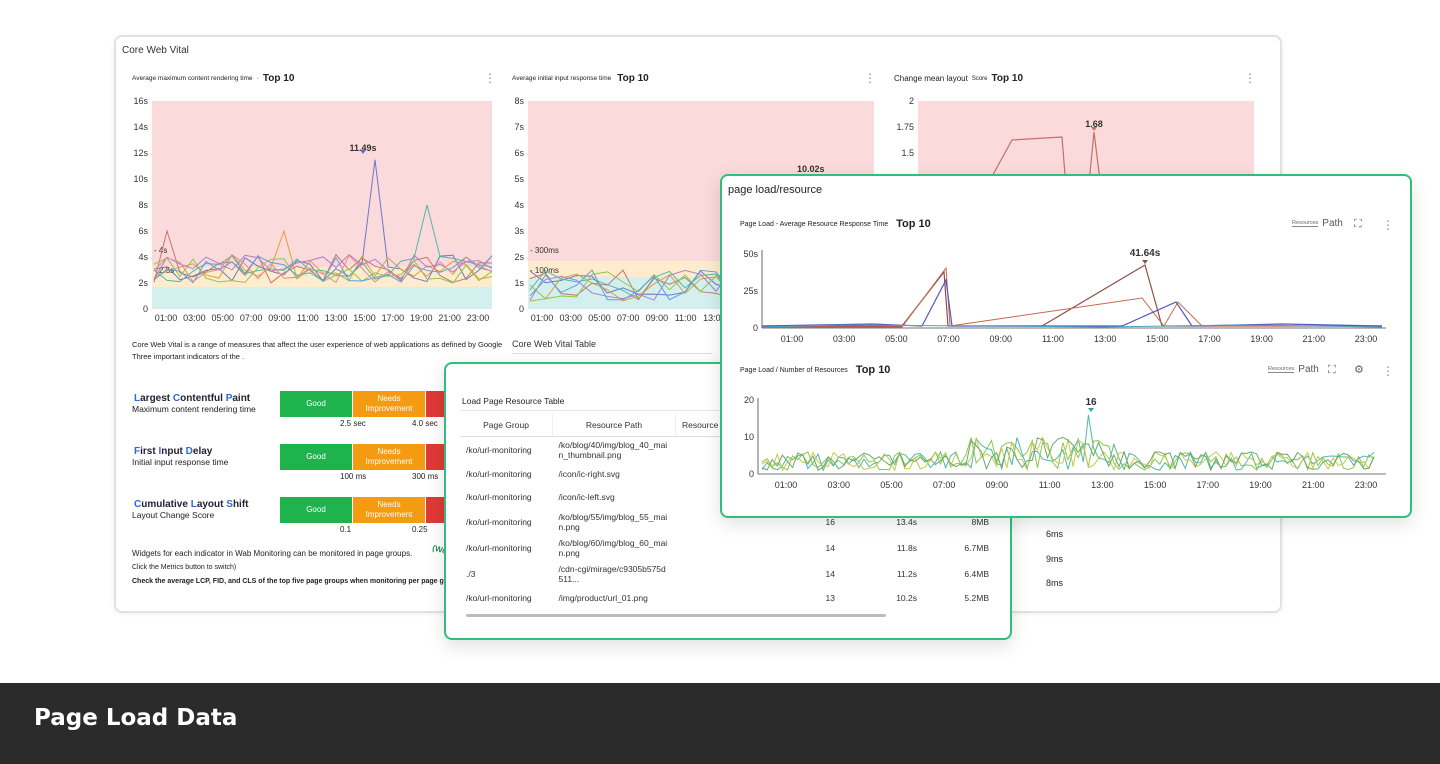 The height and width of the screenshot is (764, 1440). What do you see at coordinates (728, 474) in the screenshot?
I see `table-row: /ko/url-monitoring /icon/ic-right.svg` at bounding box center [728, 474].